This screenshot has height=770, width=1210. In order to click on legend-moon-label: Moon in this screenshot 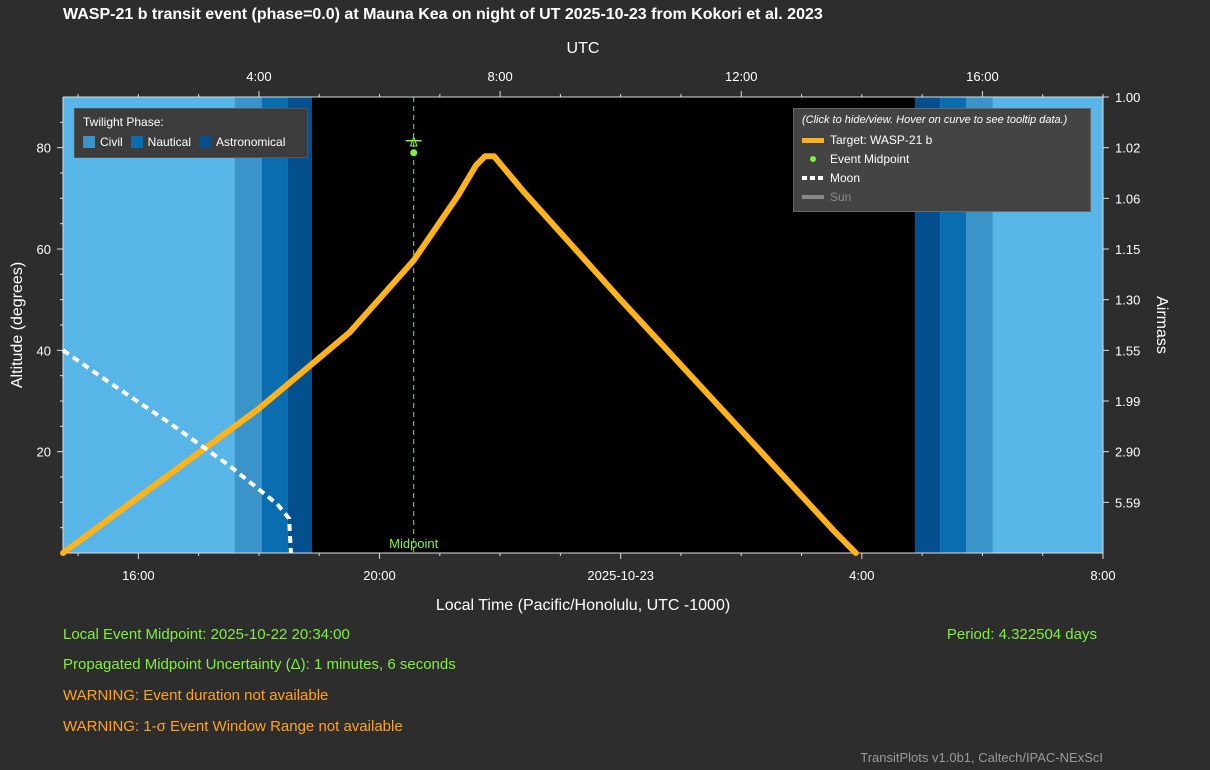, I will do `click(845, 177)`.